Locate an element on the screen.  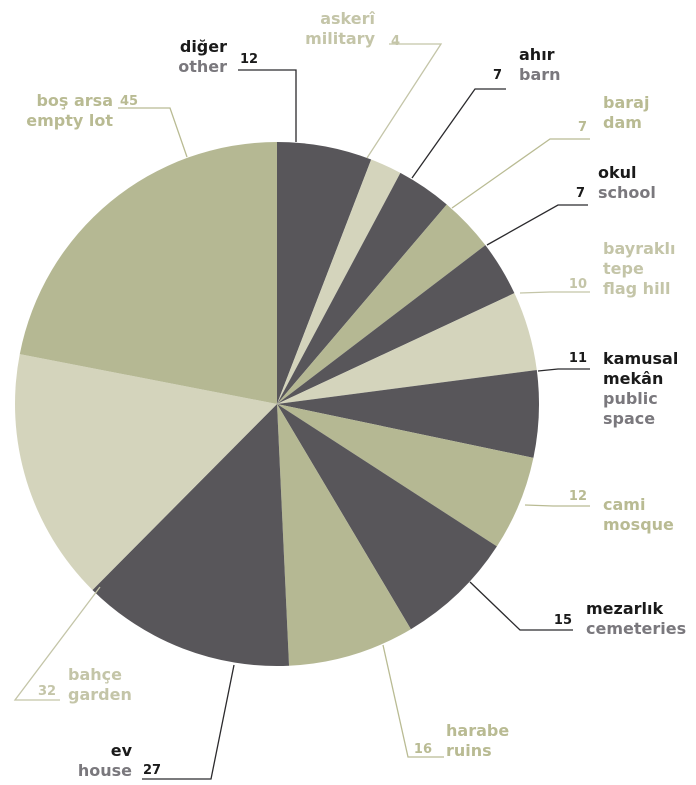
slice-value-military: 4 is located at coordinates (395, 41).